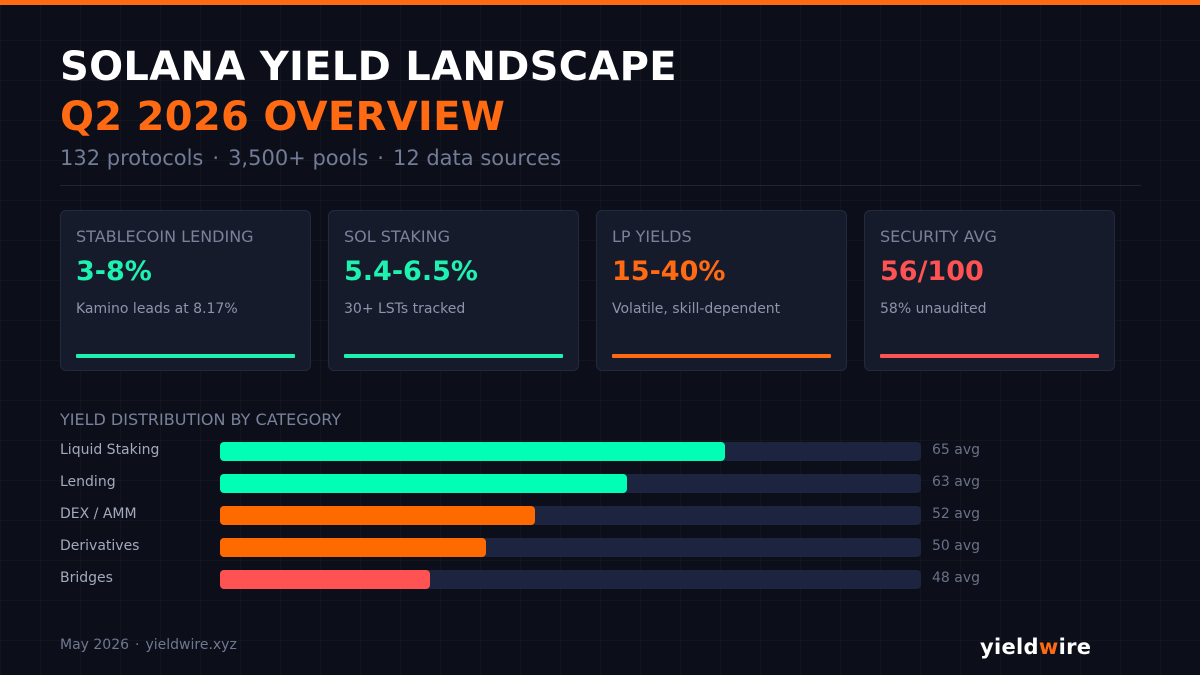  What do you see at coordinates (956, 450) in the screenshot?
I see `bar-value-label: 65 avg` at bounding box center [956, 450].